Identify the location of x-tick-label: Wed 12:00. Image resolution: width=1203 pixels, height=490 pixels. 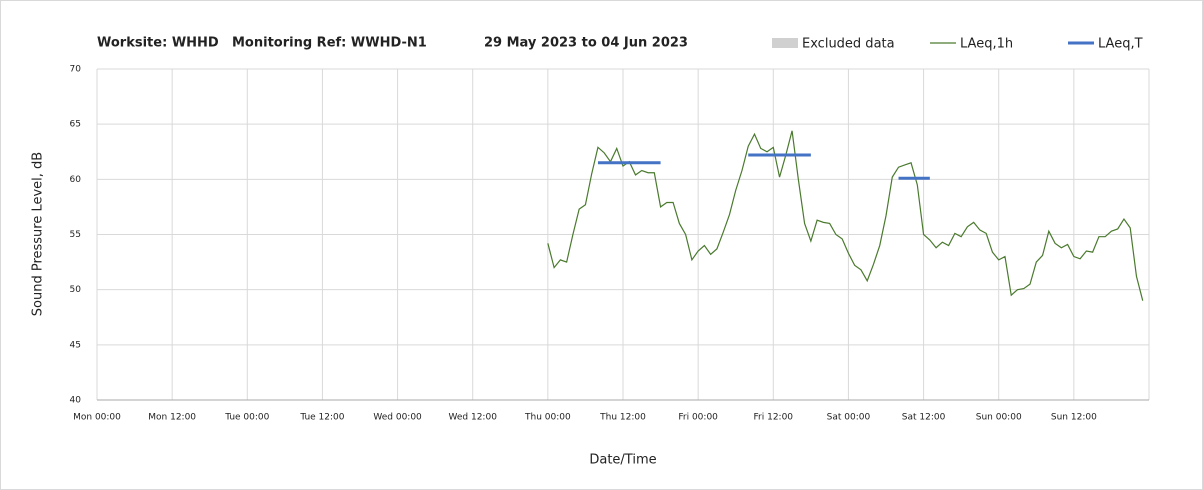
(473, 418).